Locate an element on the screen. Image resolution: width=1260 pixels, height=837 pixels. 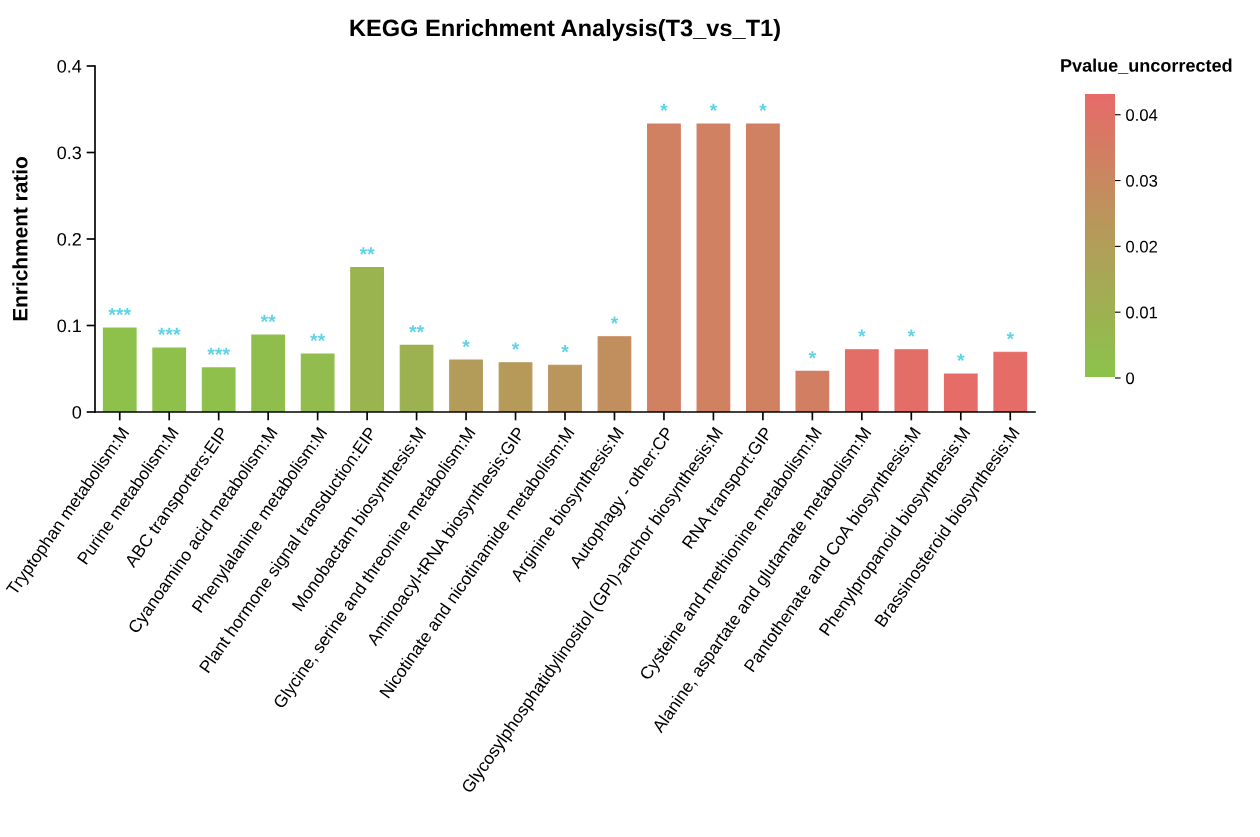
y-tick-label: 0.3 is located at coordinates (69, 153).